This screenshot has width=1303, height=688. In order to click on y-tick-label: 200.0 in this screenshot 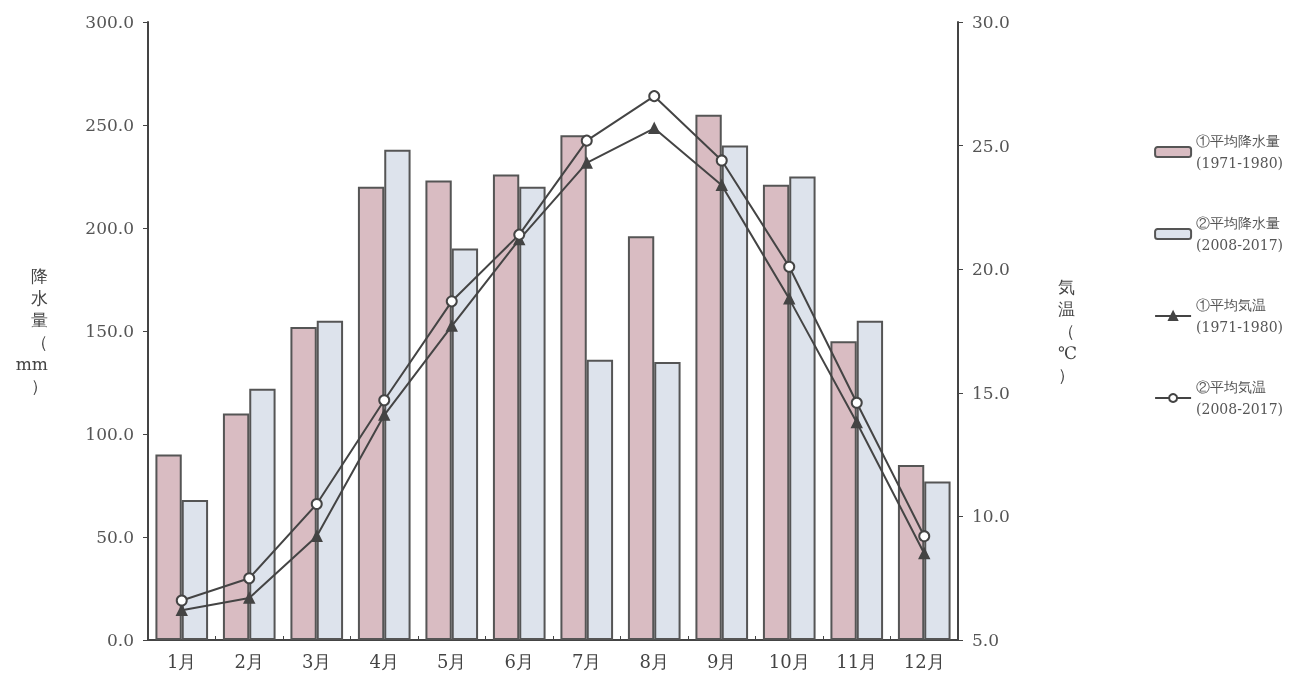, I will do `click(109, 228)`.